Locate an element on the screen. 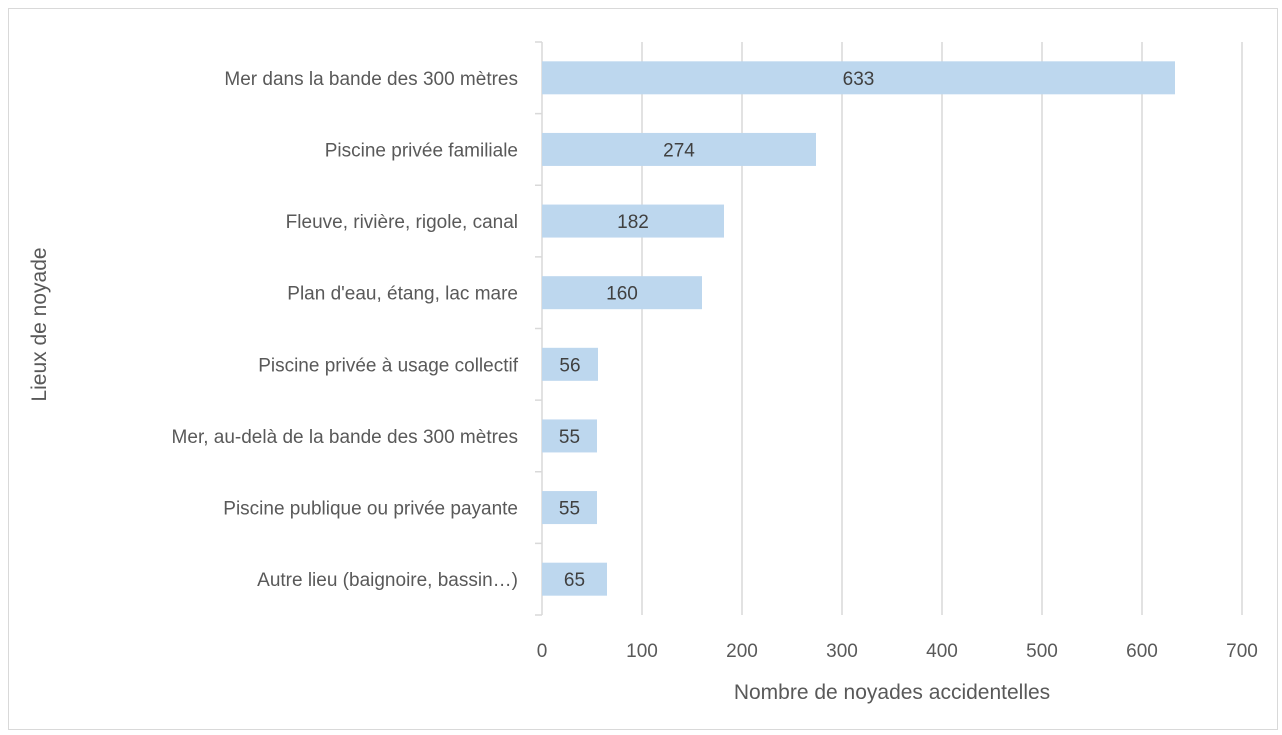 This screenshot has height=735, width=1282. x-tick-label: 200 is located at coordinates (742, 651).